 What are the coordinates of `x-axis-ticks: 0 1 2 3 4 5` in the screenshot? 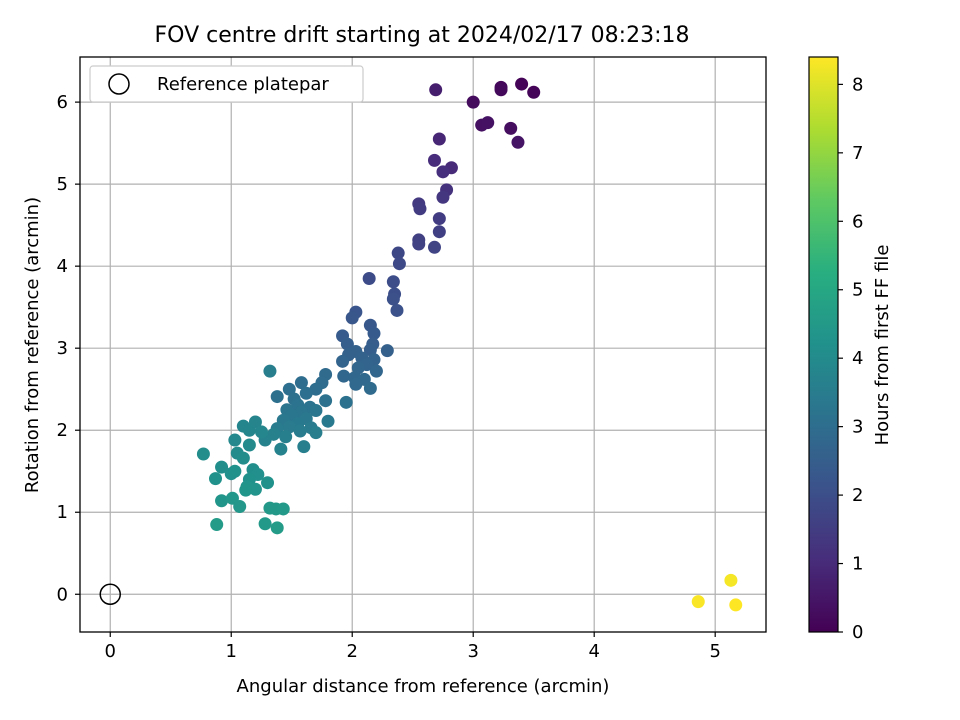 It's located at (413, 647).